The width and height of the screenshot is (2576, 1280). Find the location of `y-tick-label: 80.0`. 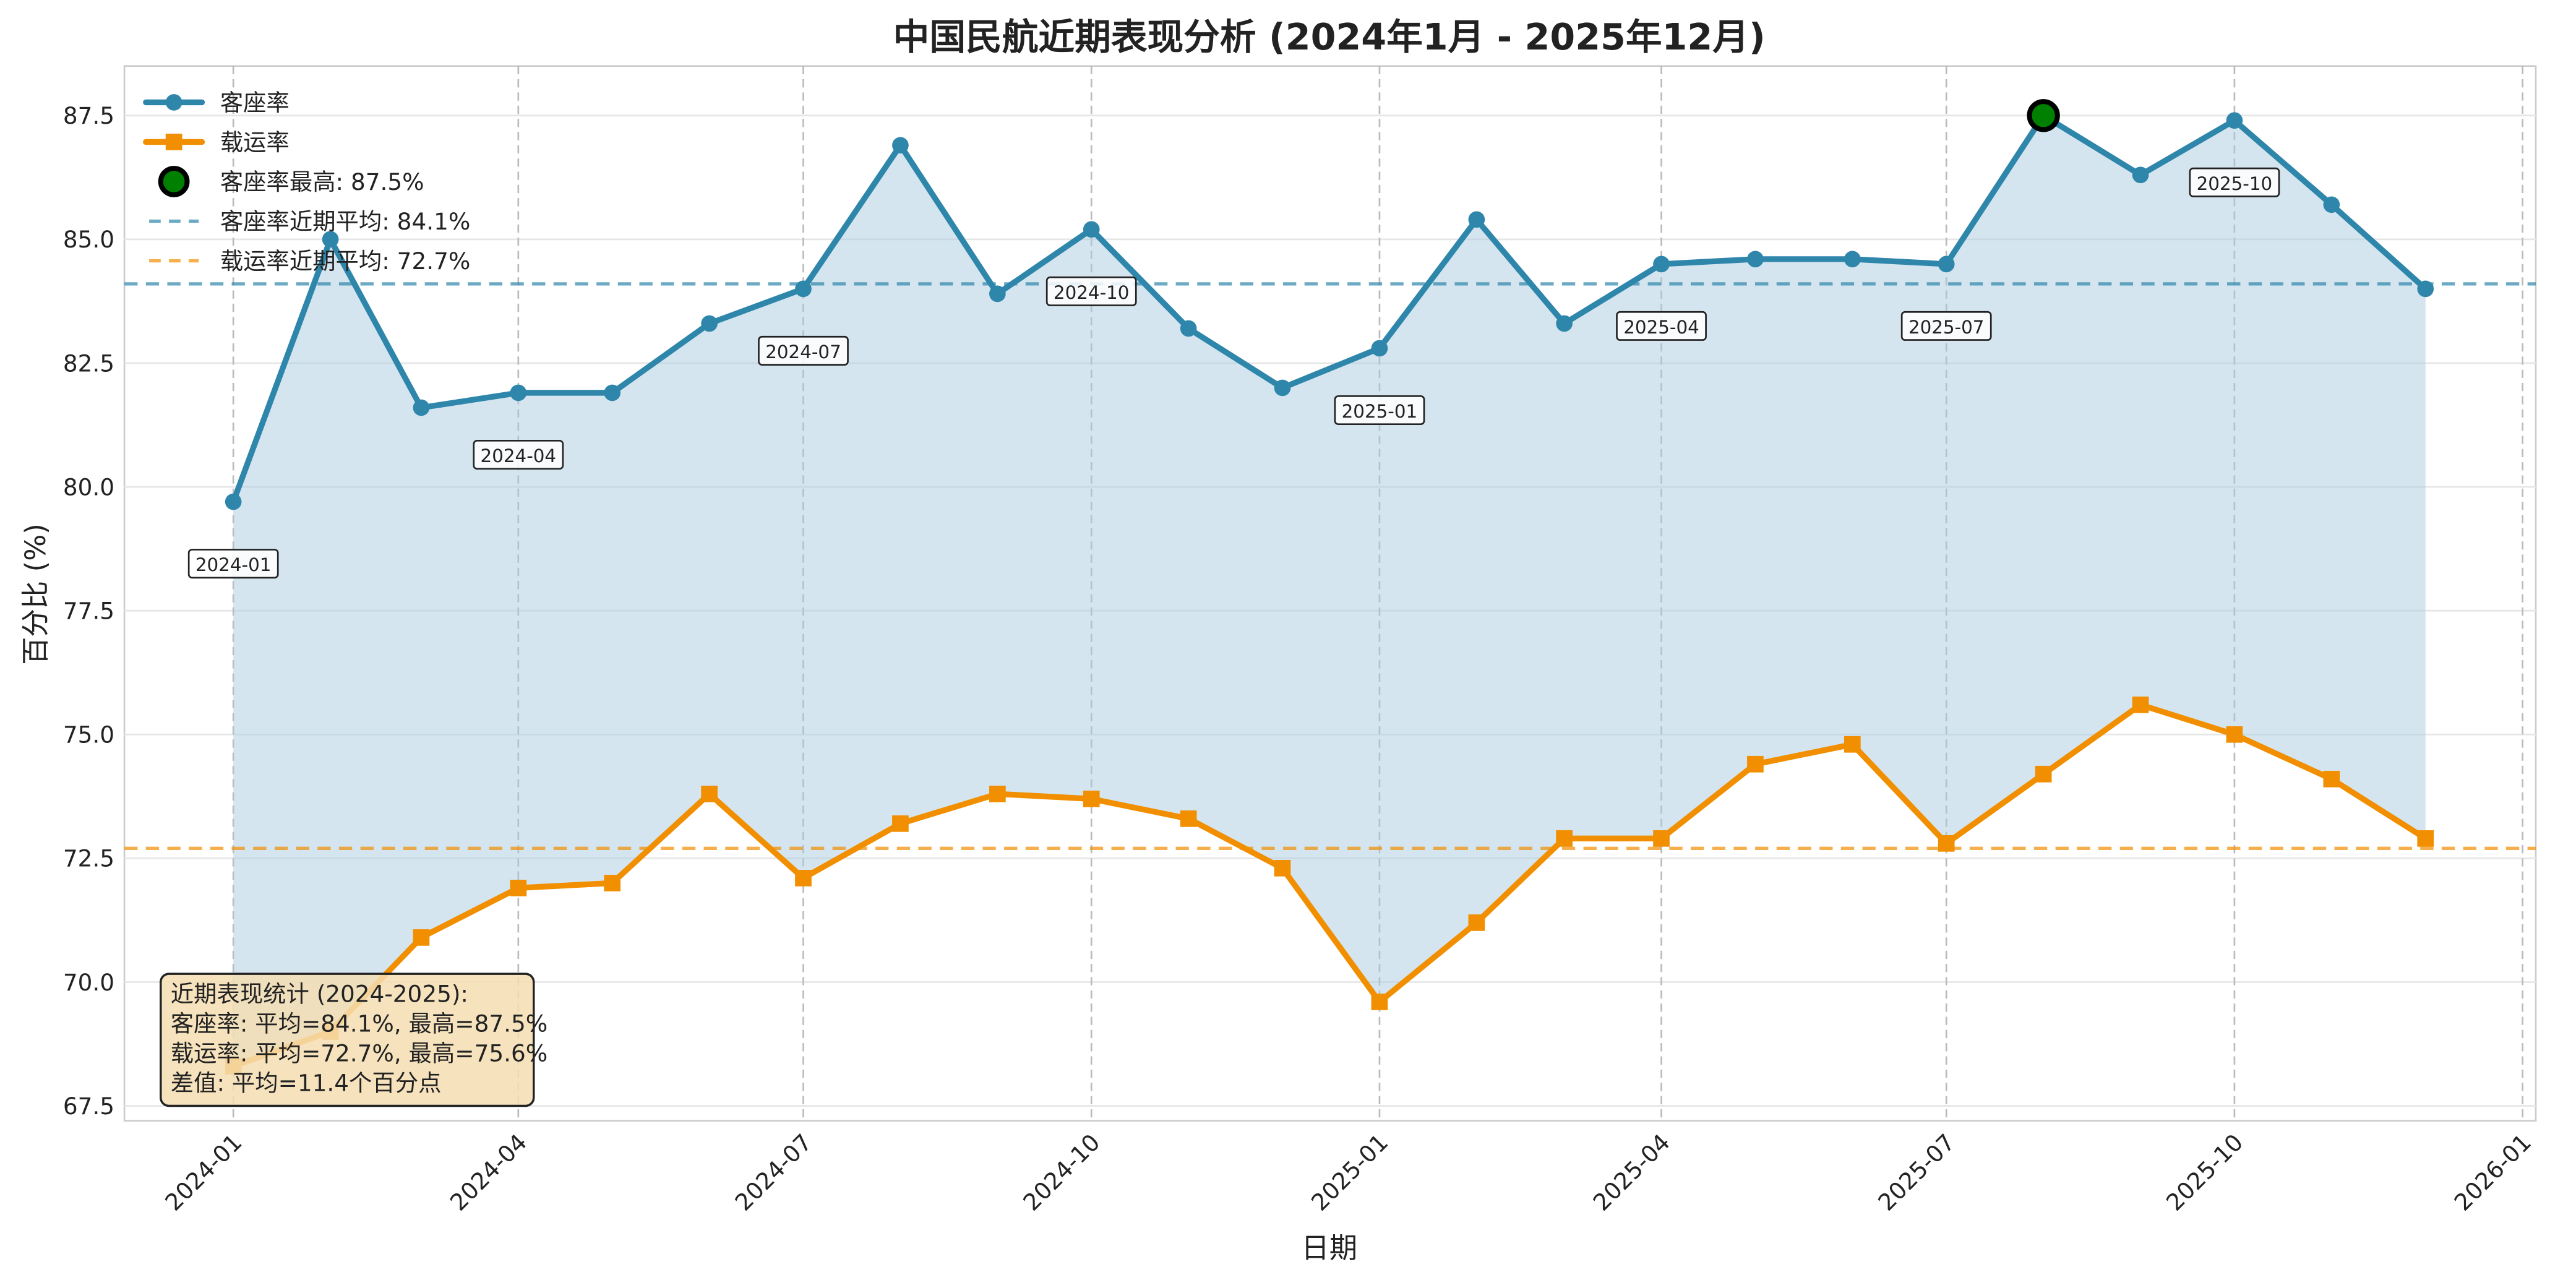

y-tick-label: 80.0 is located at coordinates (88, 486).